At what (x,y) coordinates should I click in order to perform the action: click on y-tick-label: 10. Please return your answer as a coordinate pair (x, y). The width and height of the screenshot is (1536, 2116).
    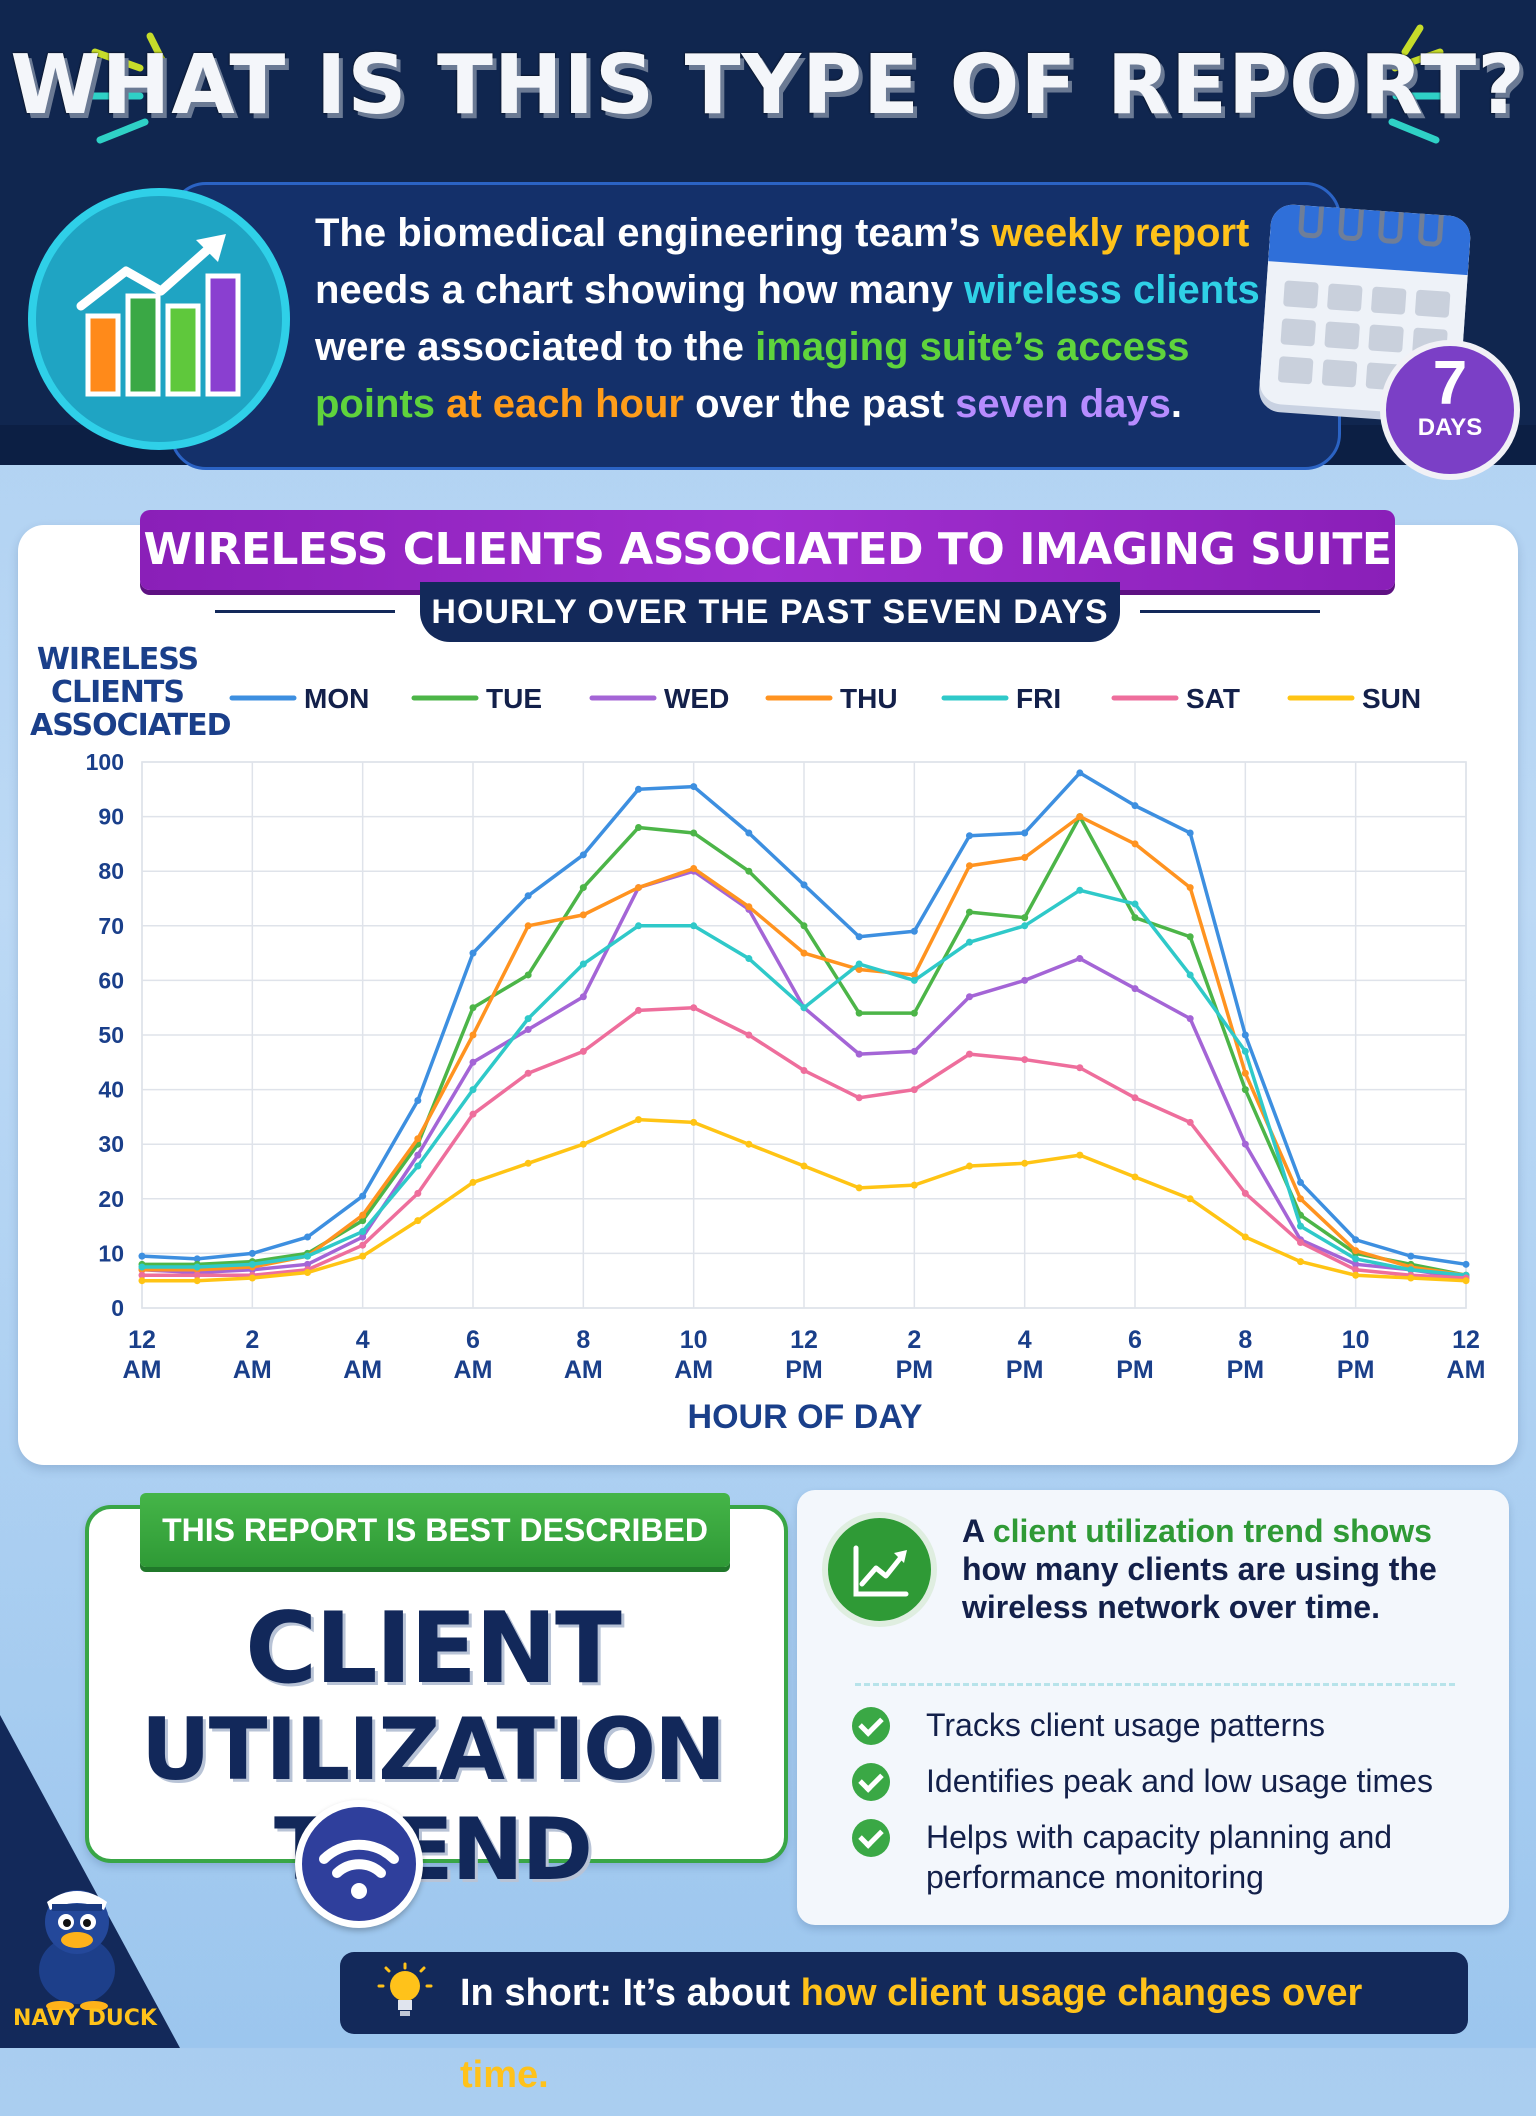
    Looking at the image, I should click on (111, 1253).